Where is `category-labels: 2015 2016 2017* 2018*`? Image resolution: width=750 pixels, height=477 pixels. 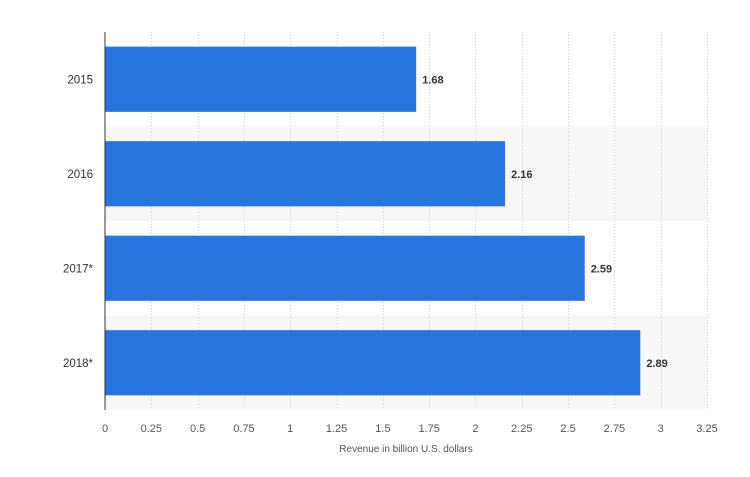 category-labels: 2015 2016 2017* 2018* is located at coordinates (78, 222).